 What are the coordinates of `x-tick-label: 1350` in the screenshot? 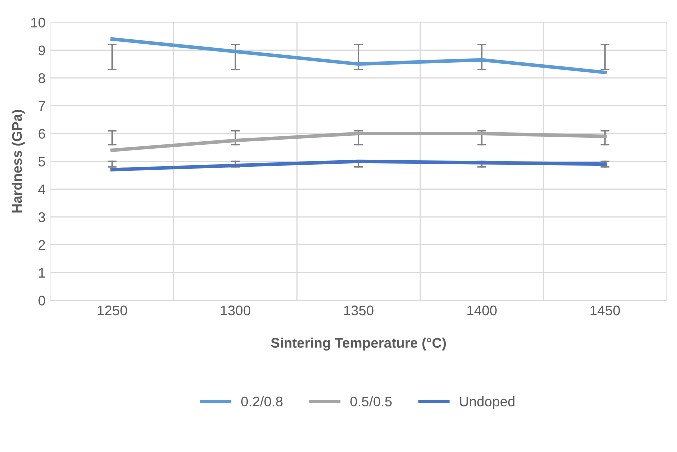 It's located at (359, 311).